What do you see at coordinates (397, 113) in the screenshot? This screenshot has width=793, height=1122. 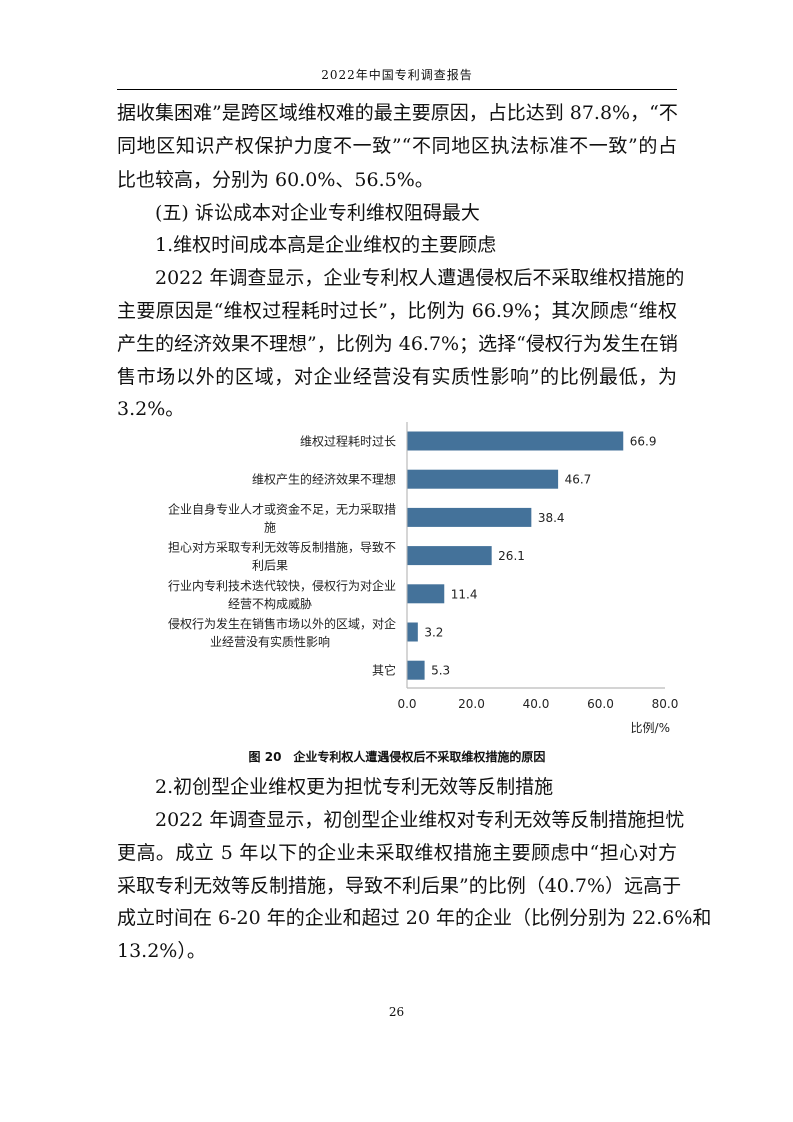 I see `text-line: 据收集困难”是跨区域维权难的最主要原因，占比达到 87.8%，“不` at bounding box center [397, 113].